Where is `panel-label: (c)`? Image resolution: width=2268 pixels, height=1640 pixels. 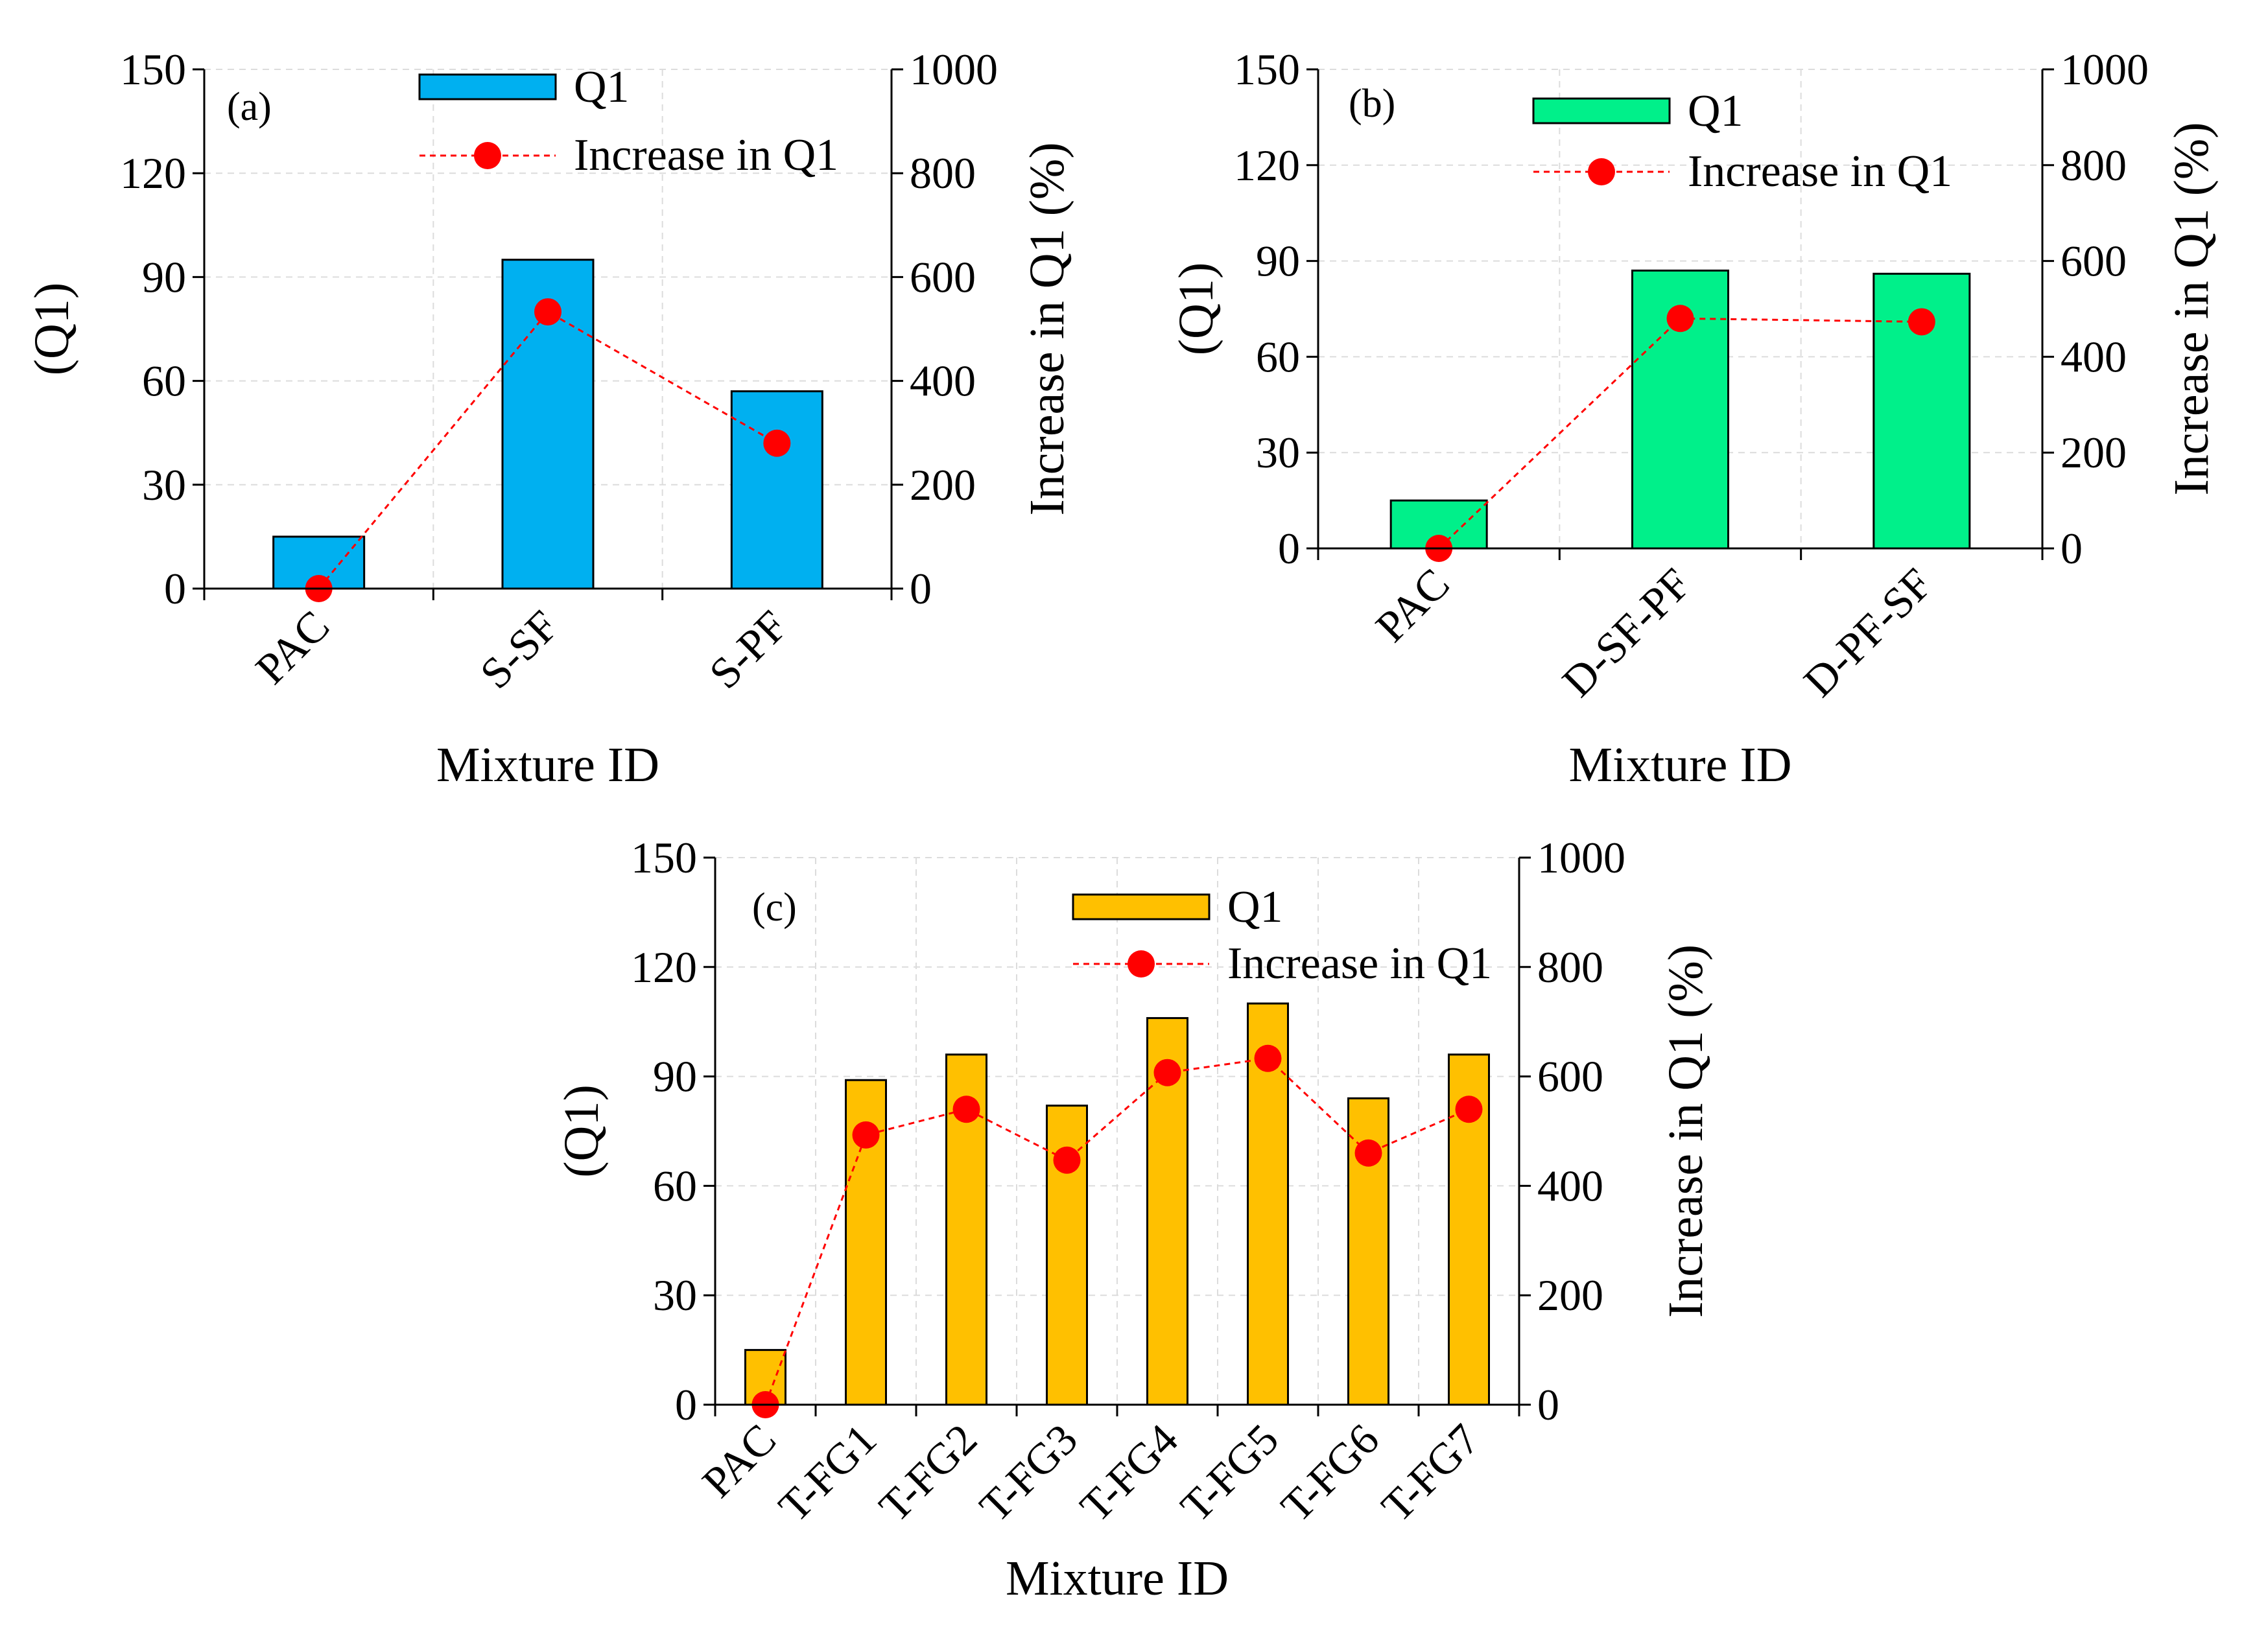
panel-label: (c) is located at coordinates (774, 908).